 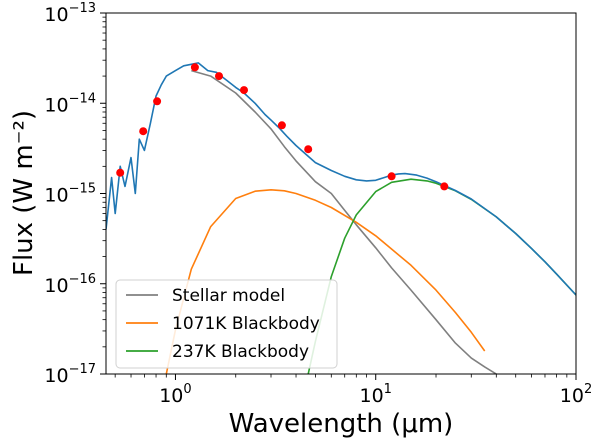 What do you see at coordinates (341, 424) in the screenshot?
I see `x-axis-label: Wavelength (μm)` at bounding box center [341, 424].